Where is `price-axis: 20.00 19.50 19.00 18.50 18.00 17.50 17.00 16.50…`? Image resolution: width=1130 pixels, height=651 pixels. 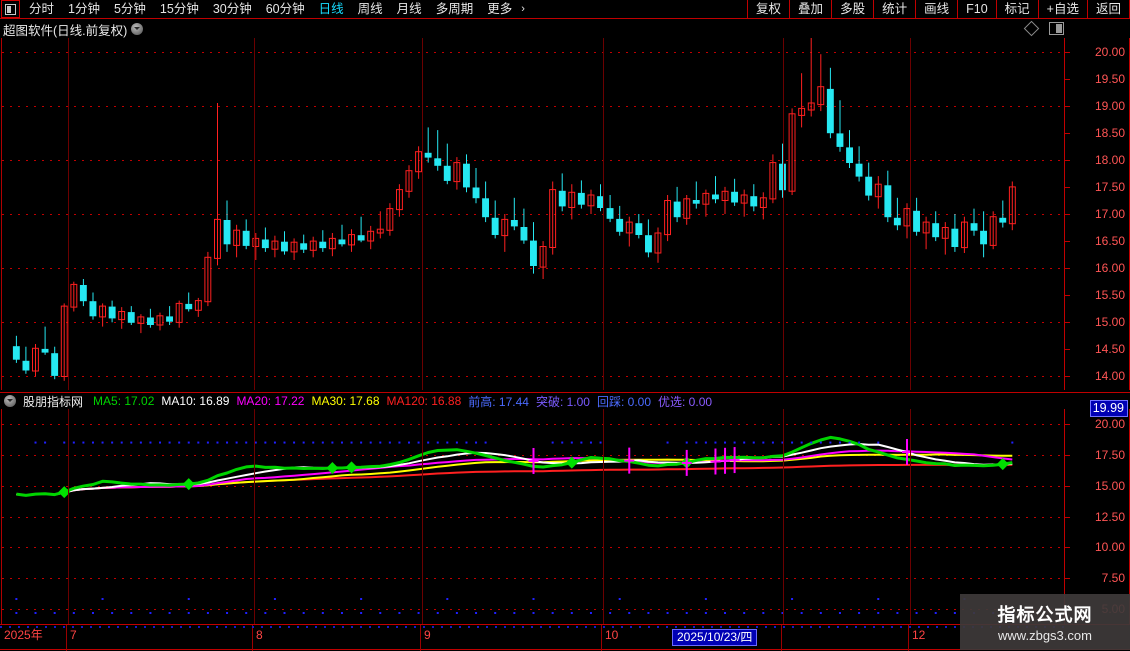
price-axis: 20.00 19.50 19.00 18.50 18.00 17.50 17.00 16.50… is located at coordinates (1097, 214).